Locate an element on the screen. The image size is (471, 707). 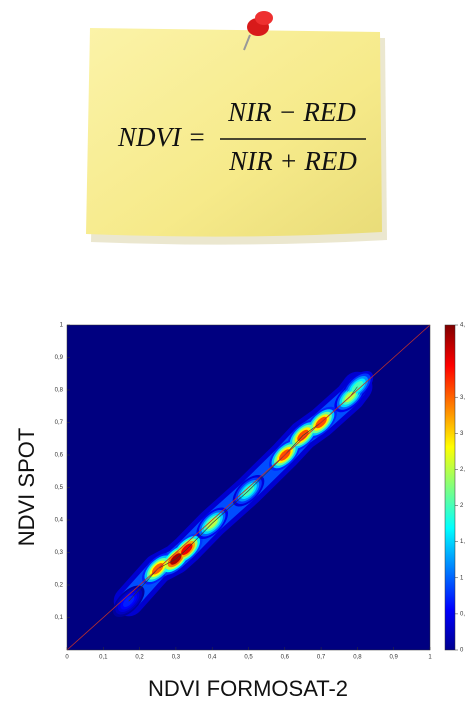
x-tick-label: 0,2 is located at coordinates (139, 658).